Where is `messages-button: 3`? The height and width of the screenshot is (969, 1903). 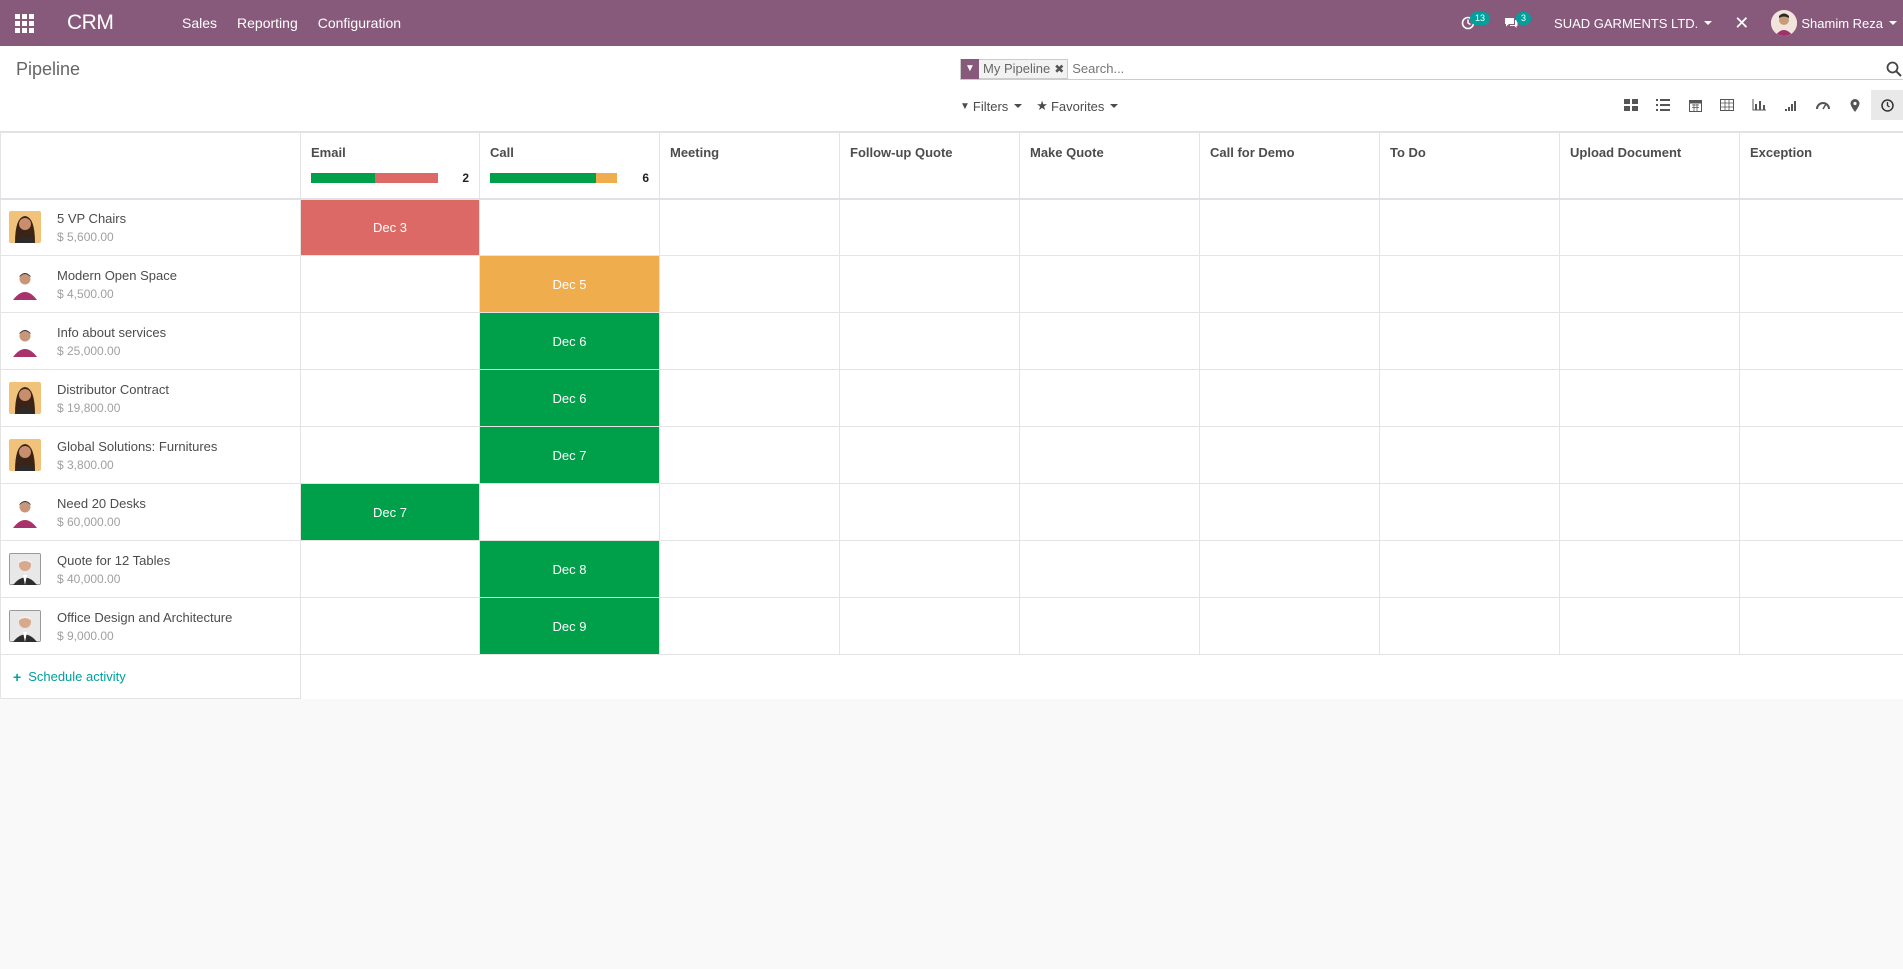
messages-button: 3 is located at coordinates (1512, 23).